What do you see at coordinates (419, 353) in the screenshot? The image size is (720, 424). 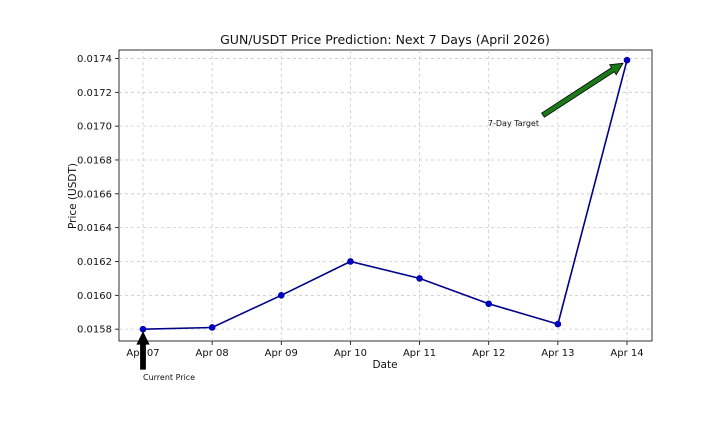 I see `x-tick-label: Apr 11` at bounding box center [419, 353].